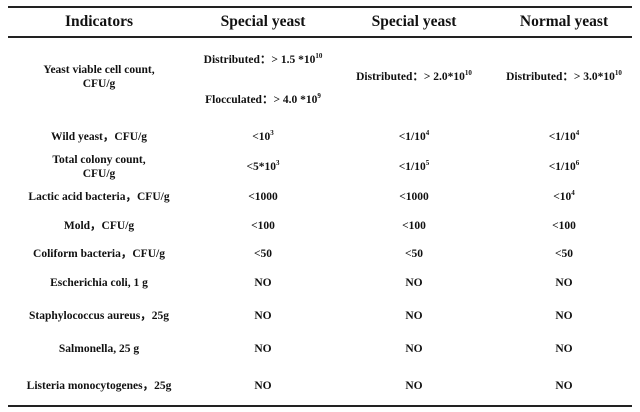 Image resolution: width=640 pixels, height=412 pixels. What do you see at coordinates (564, 76) in the screenshot?
I see `cell-value: Distributed：> 3.0*1010` at bounding box center [564, 76].